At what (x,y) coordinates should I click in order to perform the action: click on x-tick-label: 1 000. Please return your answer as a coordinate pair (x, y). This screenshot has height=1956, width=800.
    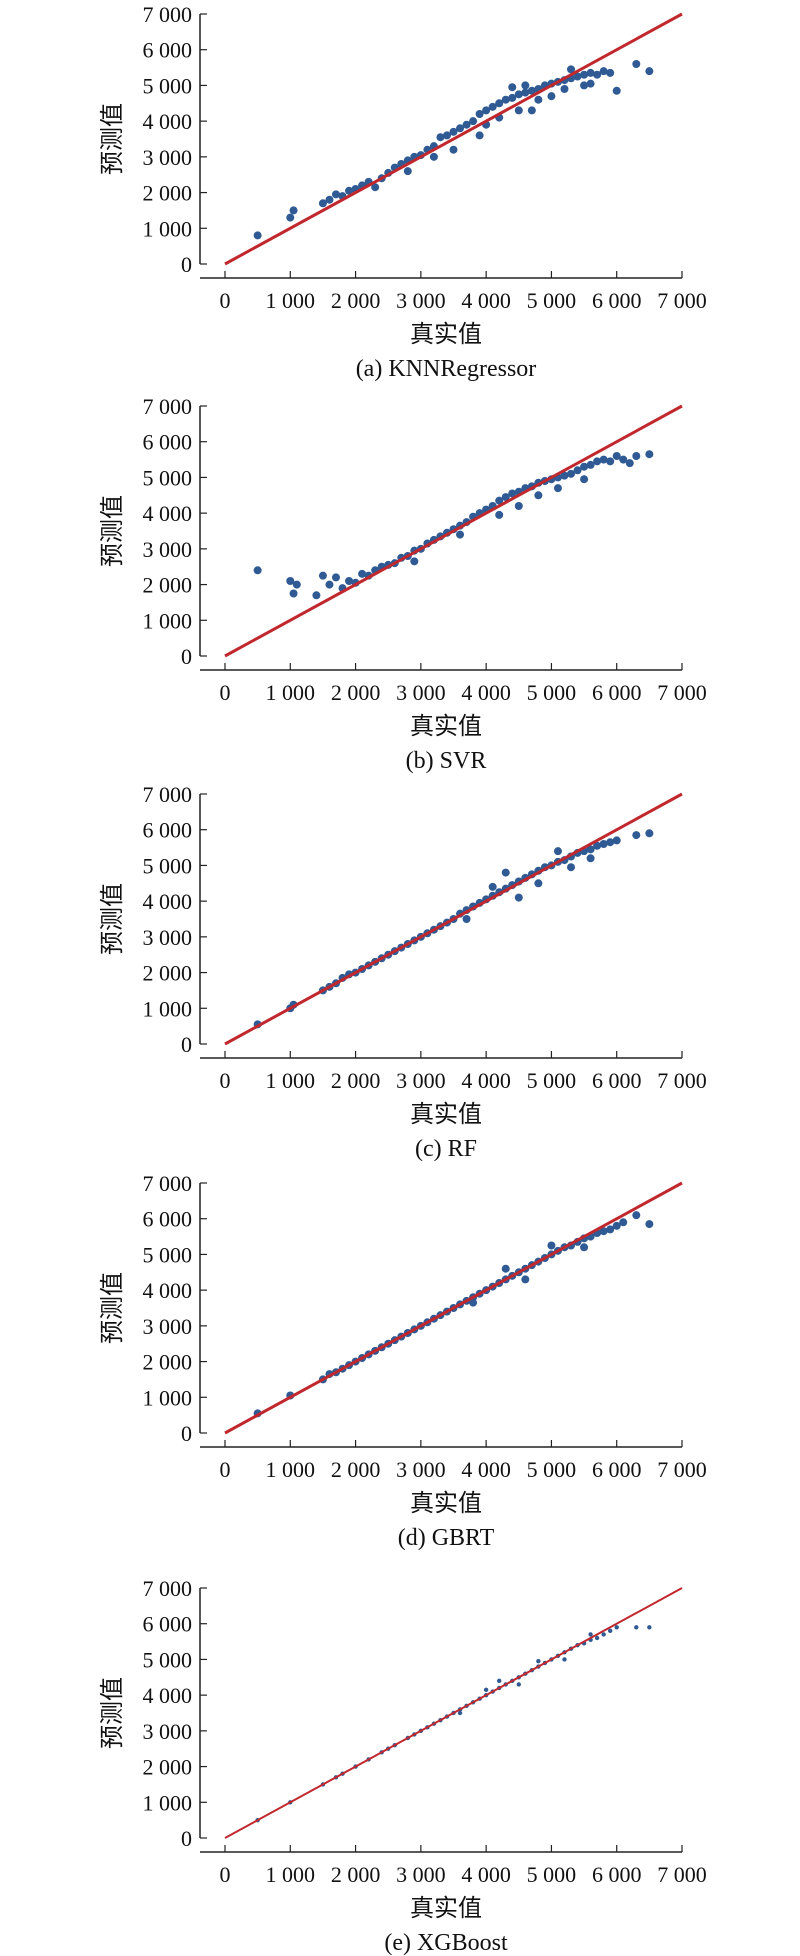
    Looking at the image, I should click on (291, 300).